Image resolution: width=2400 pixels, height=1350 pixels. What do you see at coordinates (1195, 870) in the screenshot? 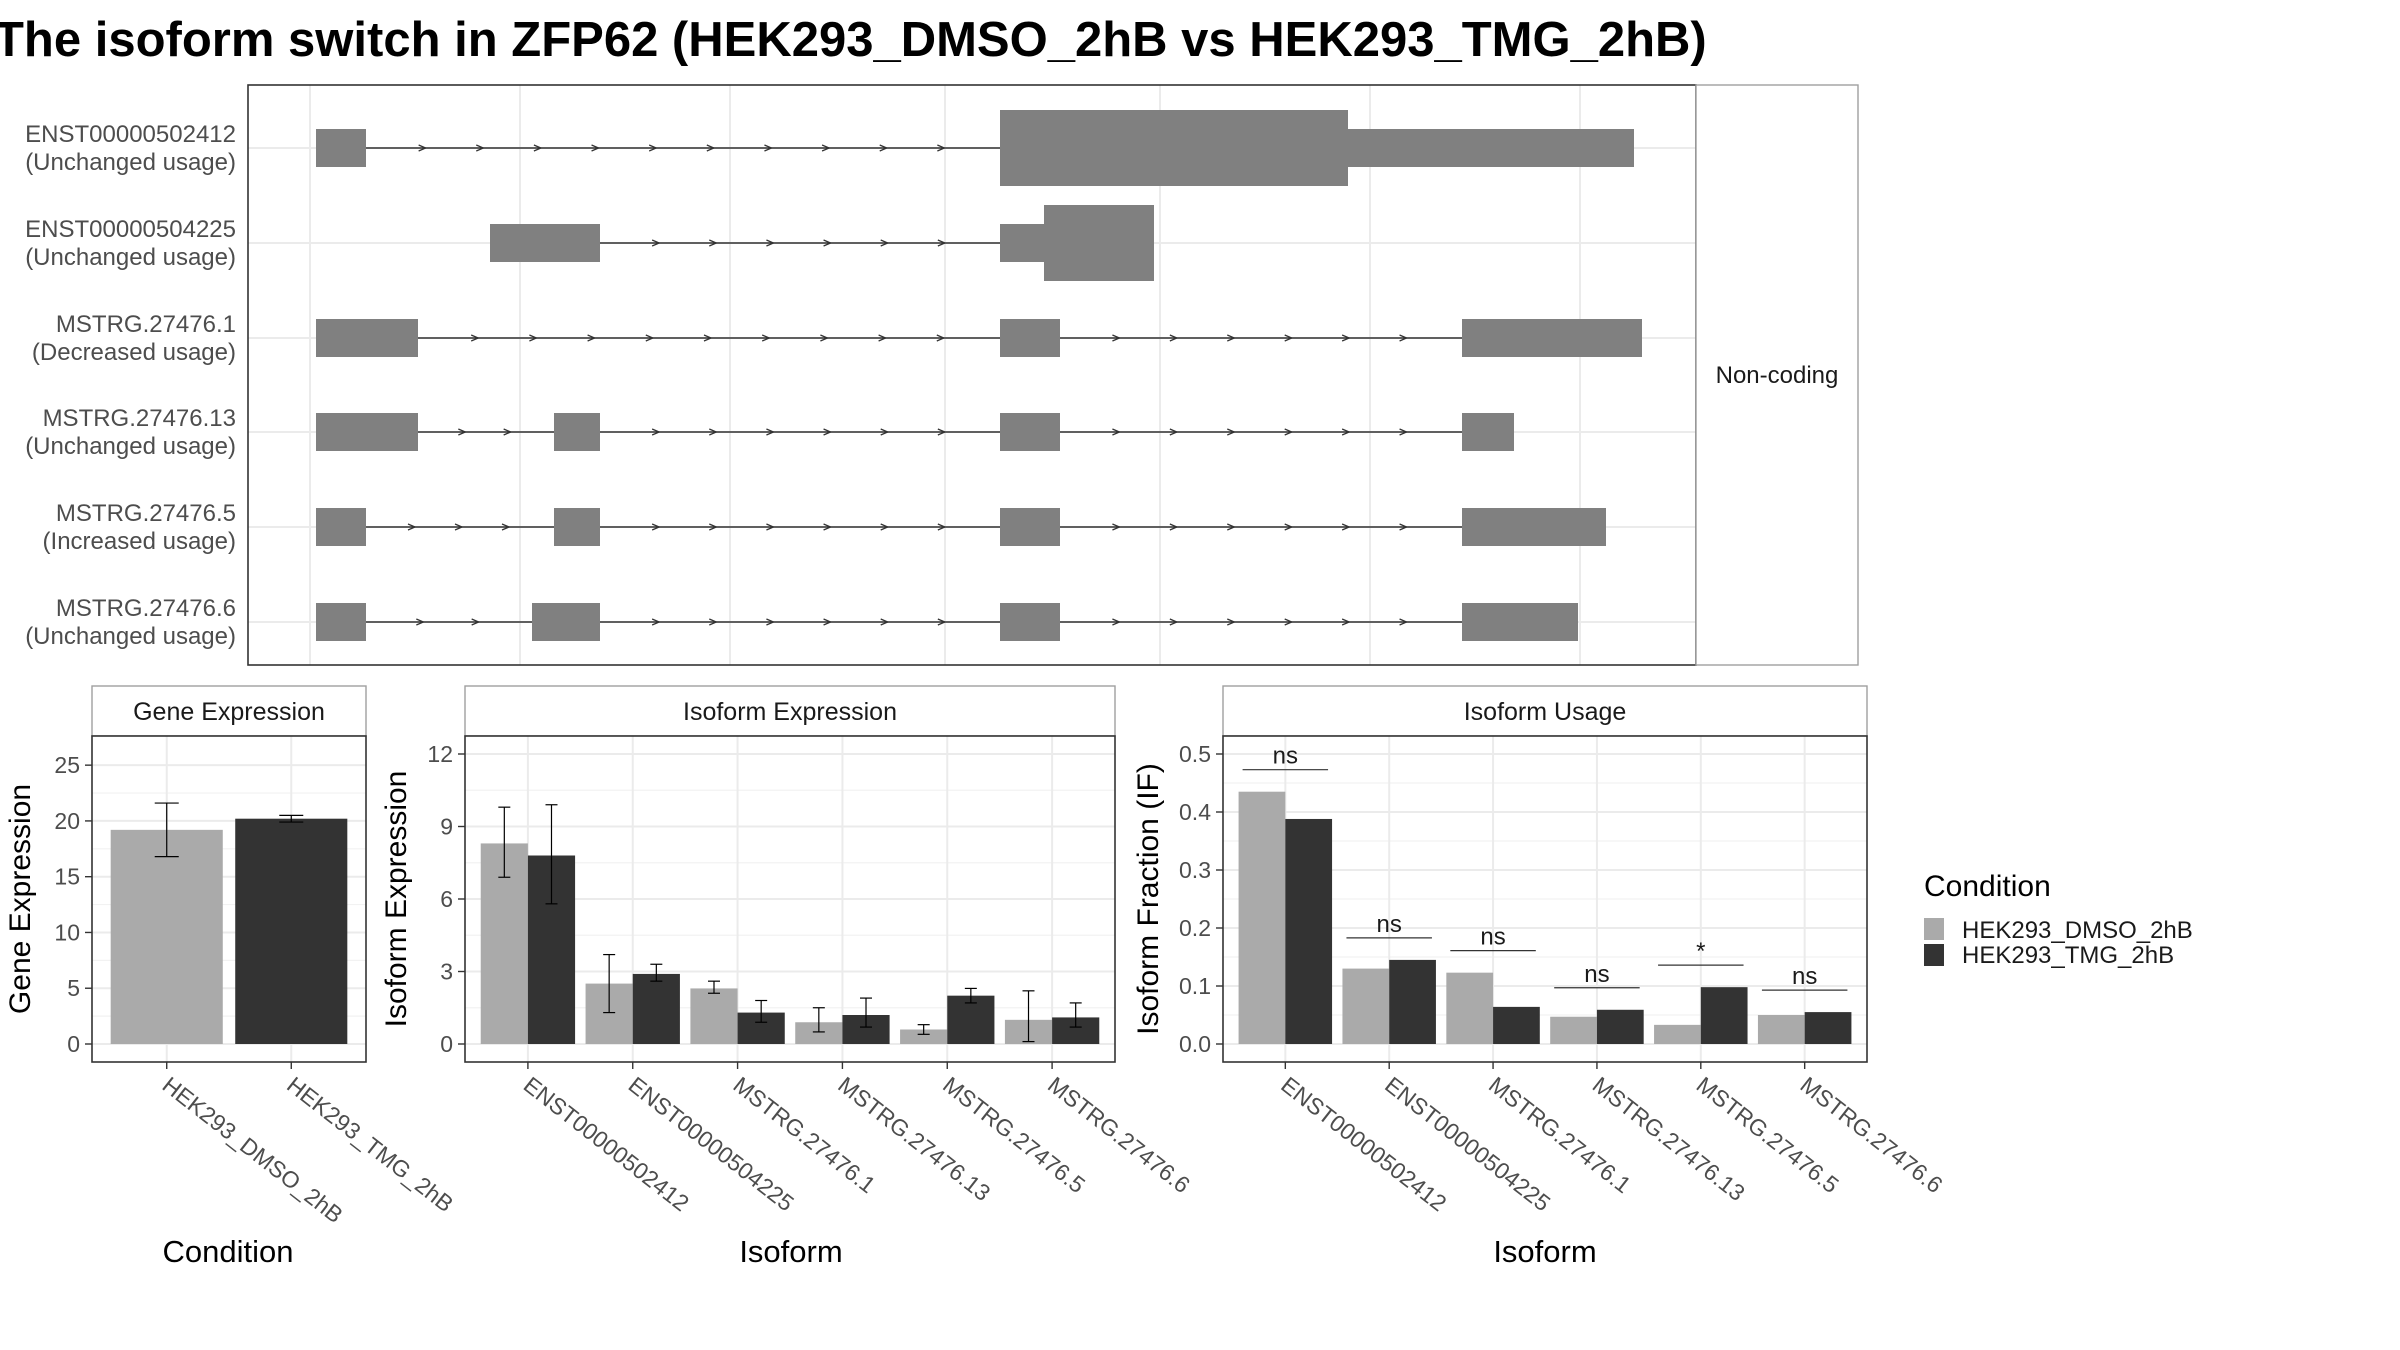
I see `y-tick-label: 0.3` at bounding box center [1195, 870].